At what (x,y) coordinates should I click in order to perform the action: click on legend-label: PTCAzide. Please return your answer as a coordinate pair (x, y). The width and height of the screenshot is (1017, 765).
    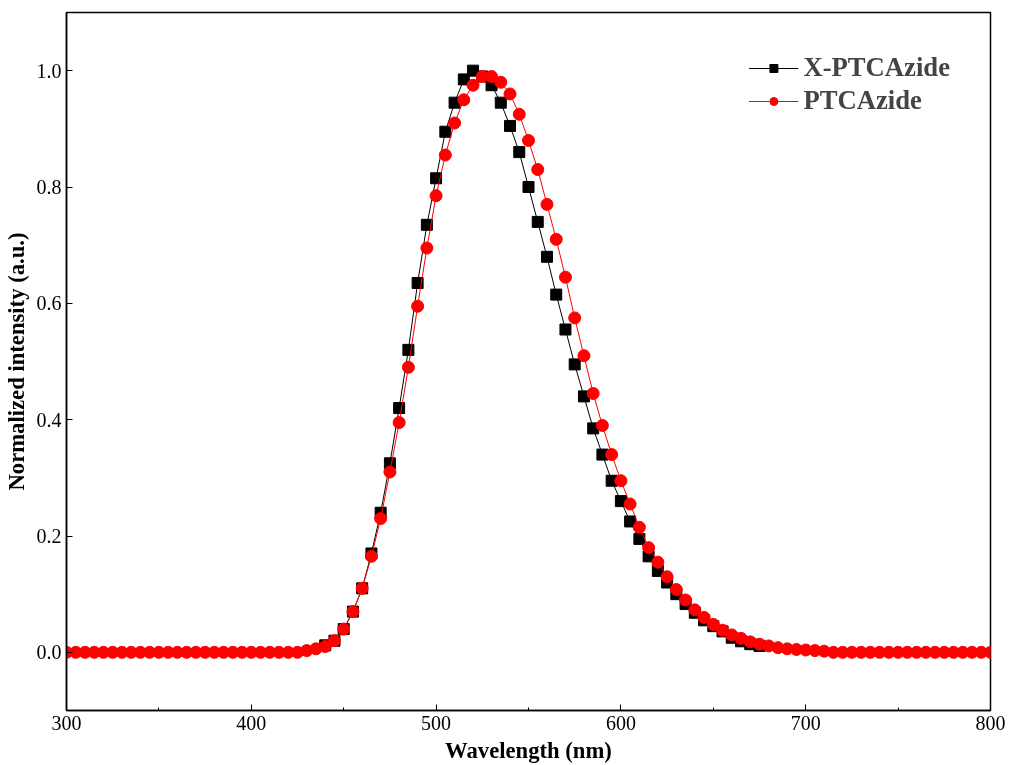
    Looking at the image, I should click on (862, 100).